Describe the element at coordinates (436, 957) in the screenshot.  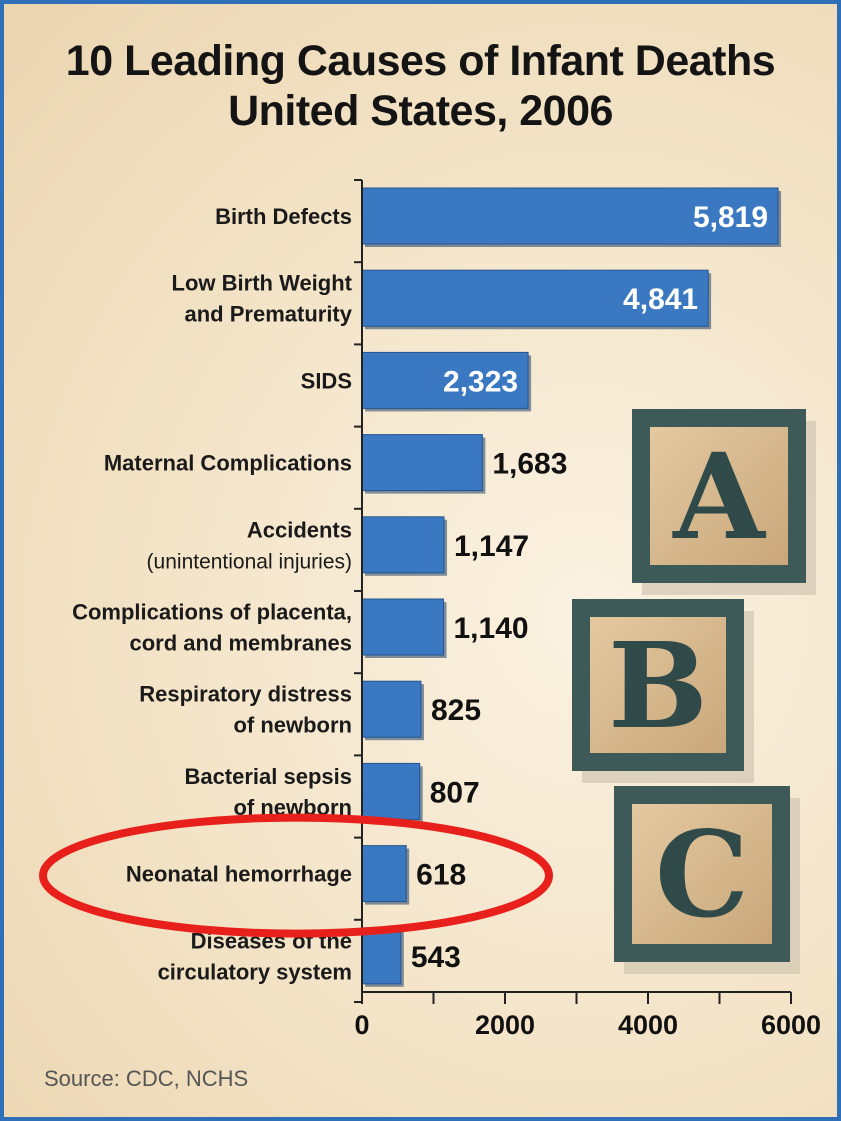
I see `value-label: 543` at that location.